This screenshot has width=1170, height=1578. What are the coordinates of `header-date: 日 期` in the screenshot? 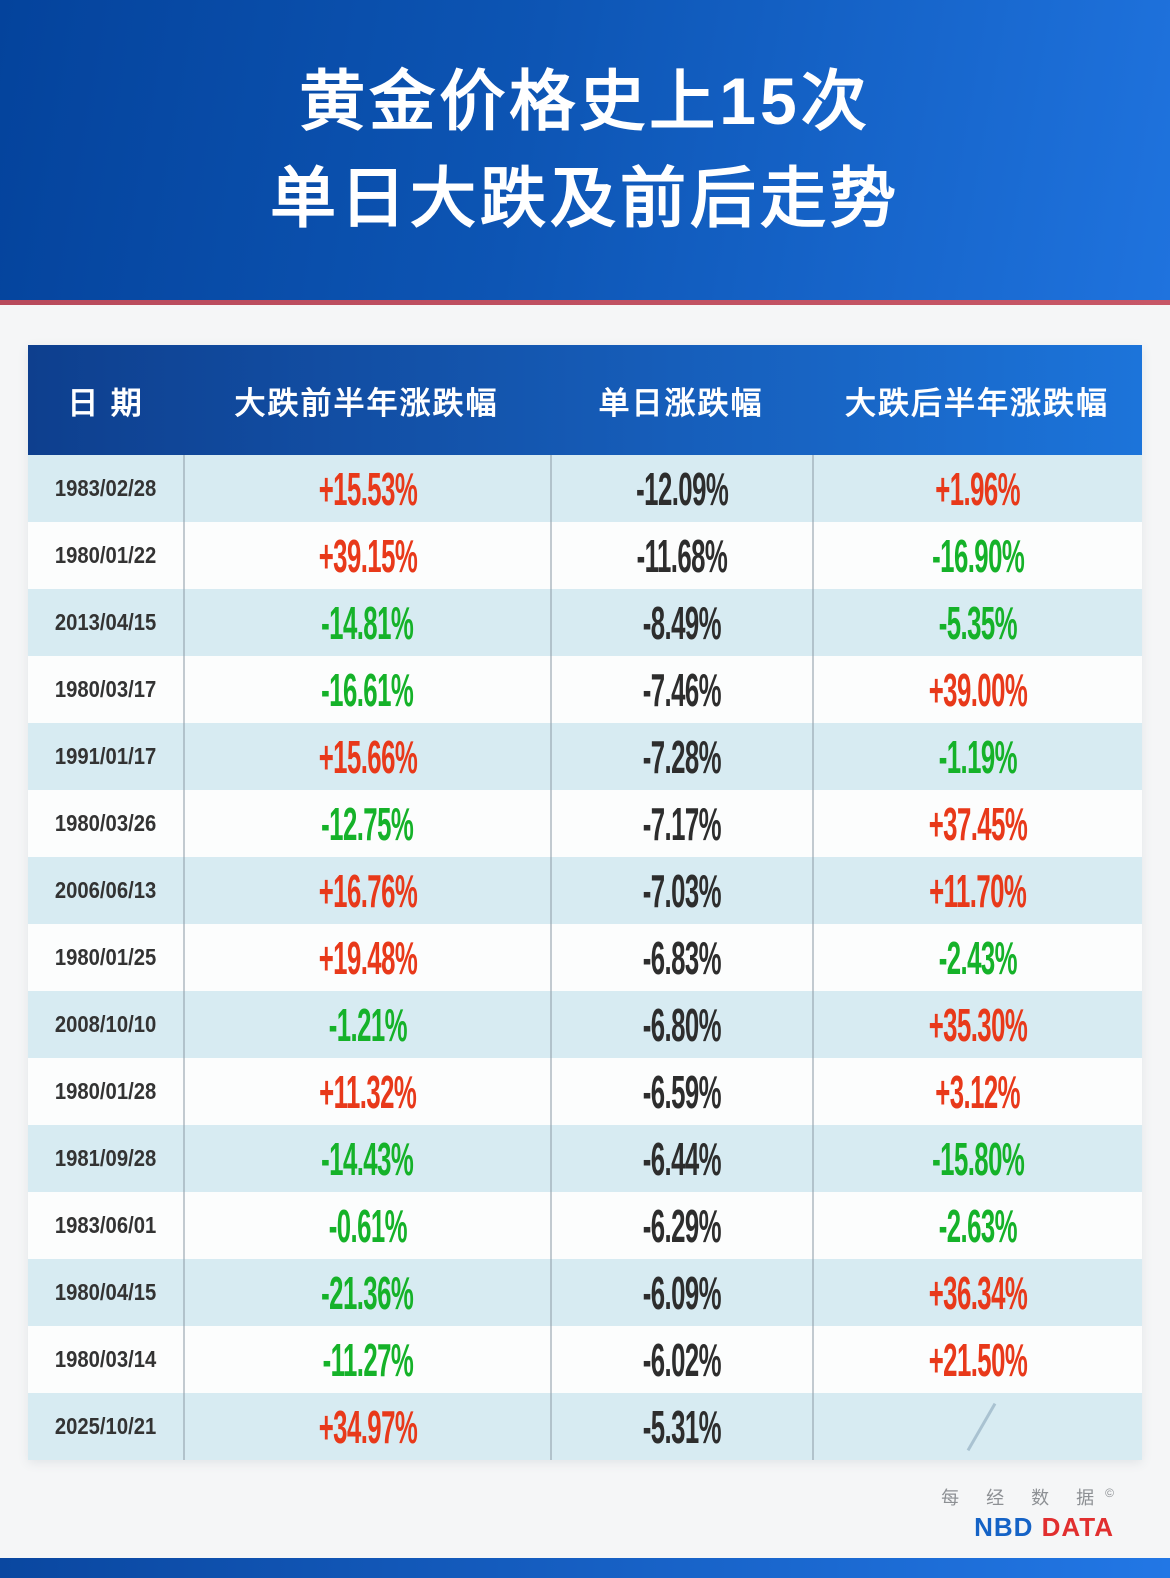 It's located at (105, 403).